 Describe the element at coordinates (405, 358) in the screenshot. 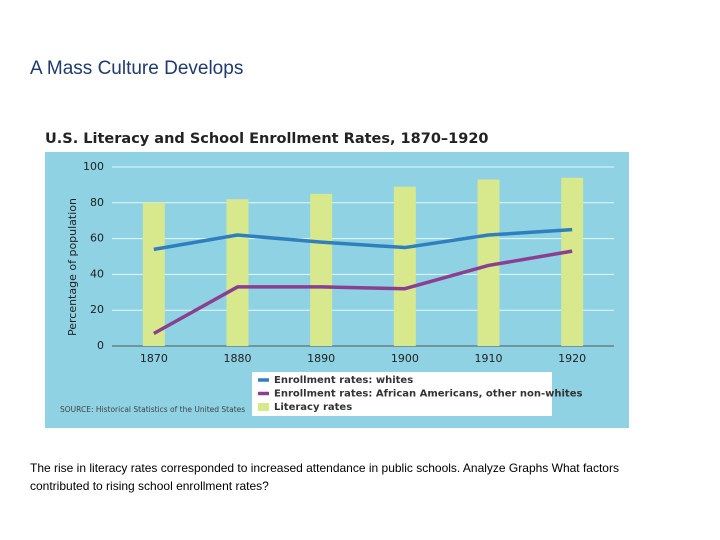

I see `x-tick-label: 1900` at that location.